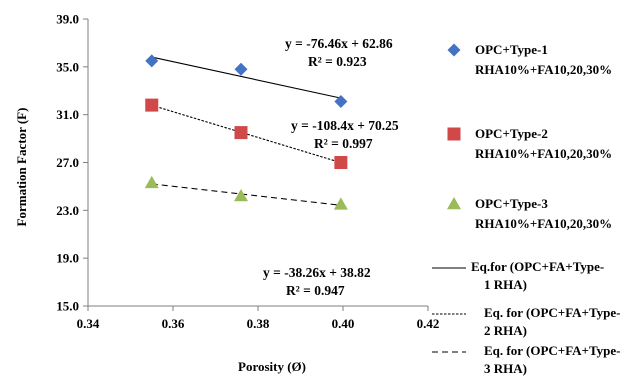 This screenshot has height=381, width=638. Describe the element at coordinates (511, 203) in the screenshot. I see `legend-label: OPC+Type-3` at that location.